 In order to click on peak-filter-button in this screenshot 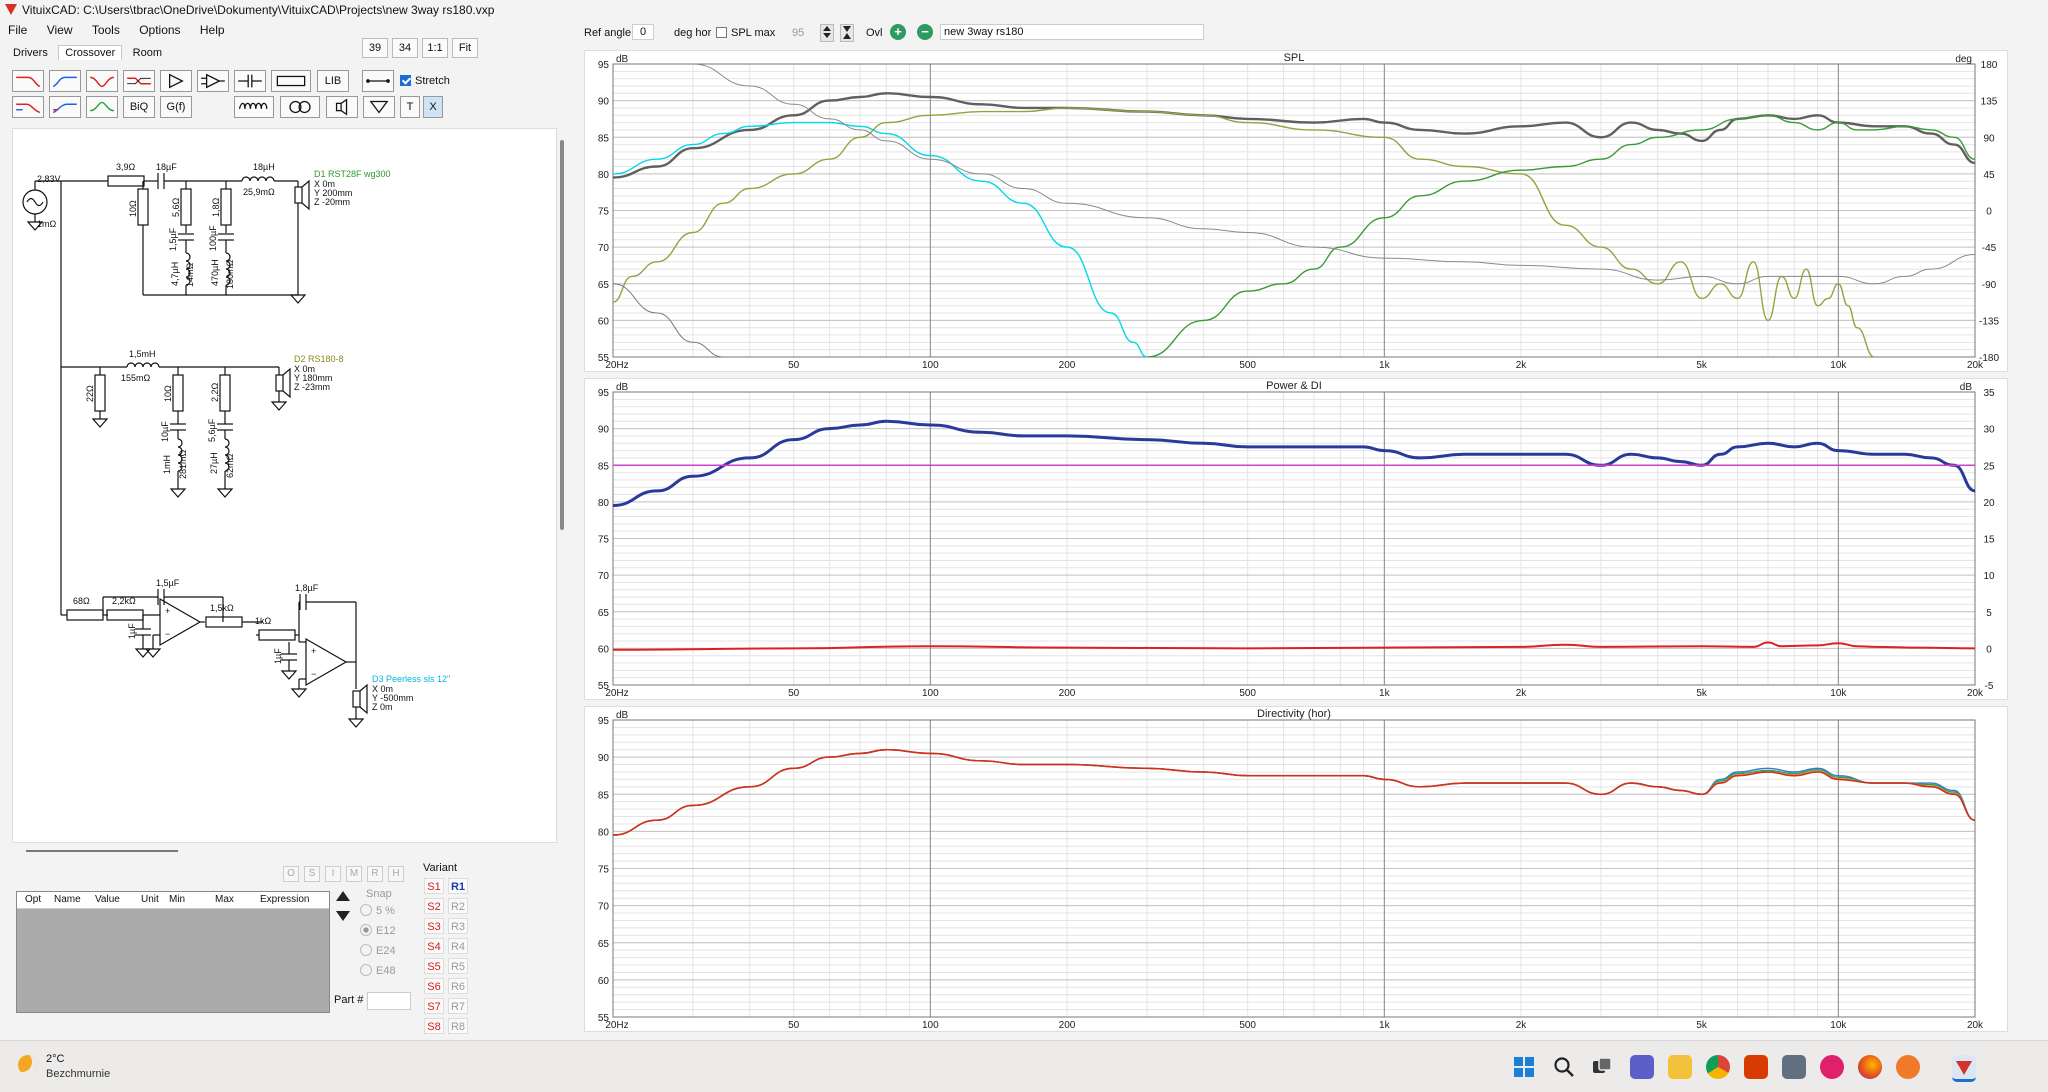, I will do `click(102, 107)`.